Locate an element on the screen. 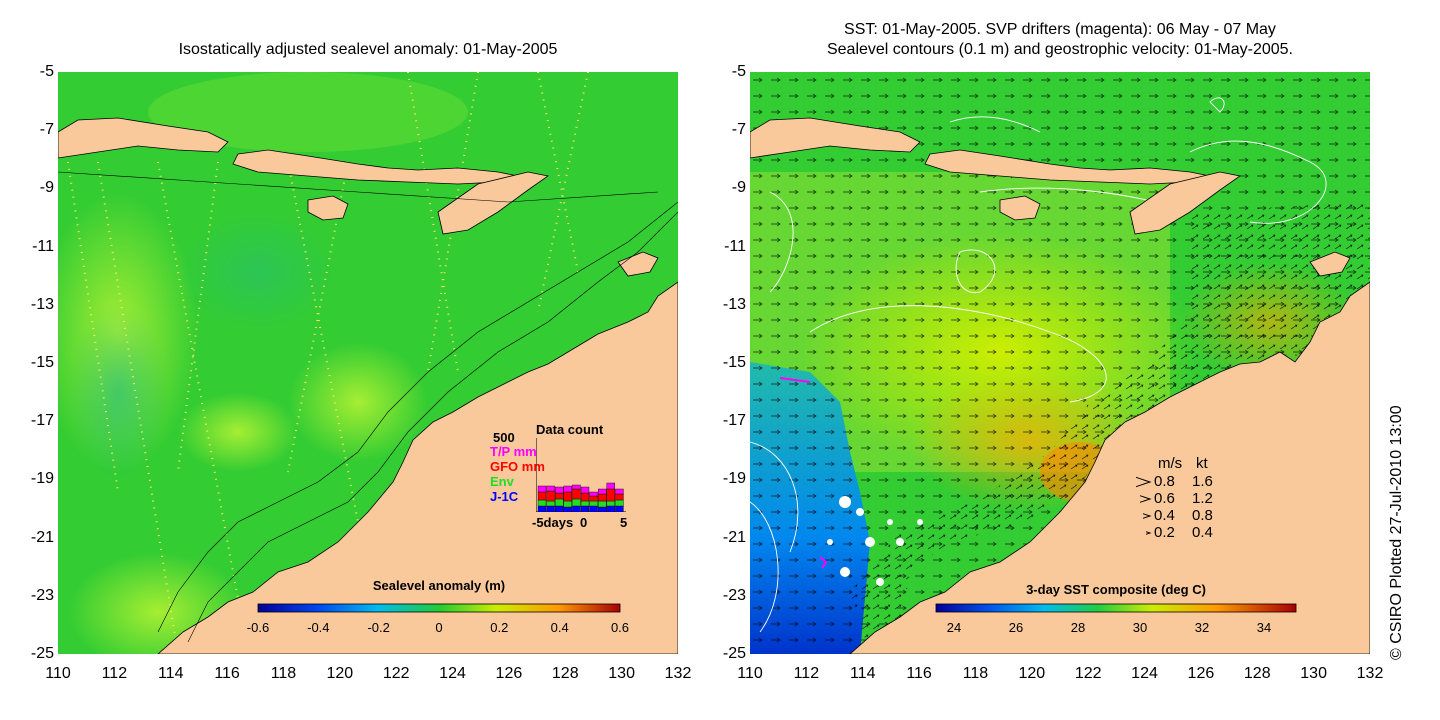 This screenshot has width=1440, height=720. sealevel-colorbar-label: Sealevel anomaly (m) is located at coordinates (439, 585).